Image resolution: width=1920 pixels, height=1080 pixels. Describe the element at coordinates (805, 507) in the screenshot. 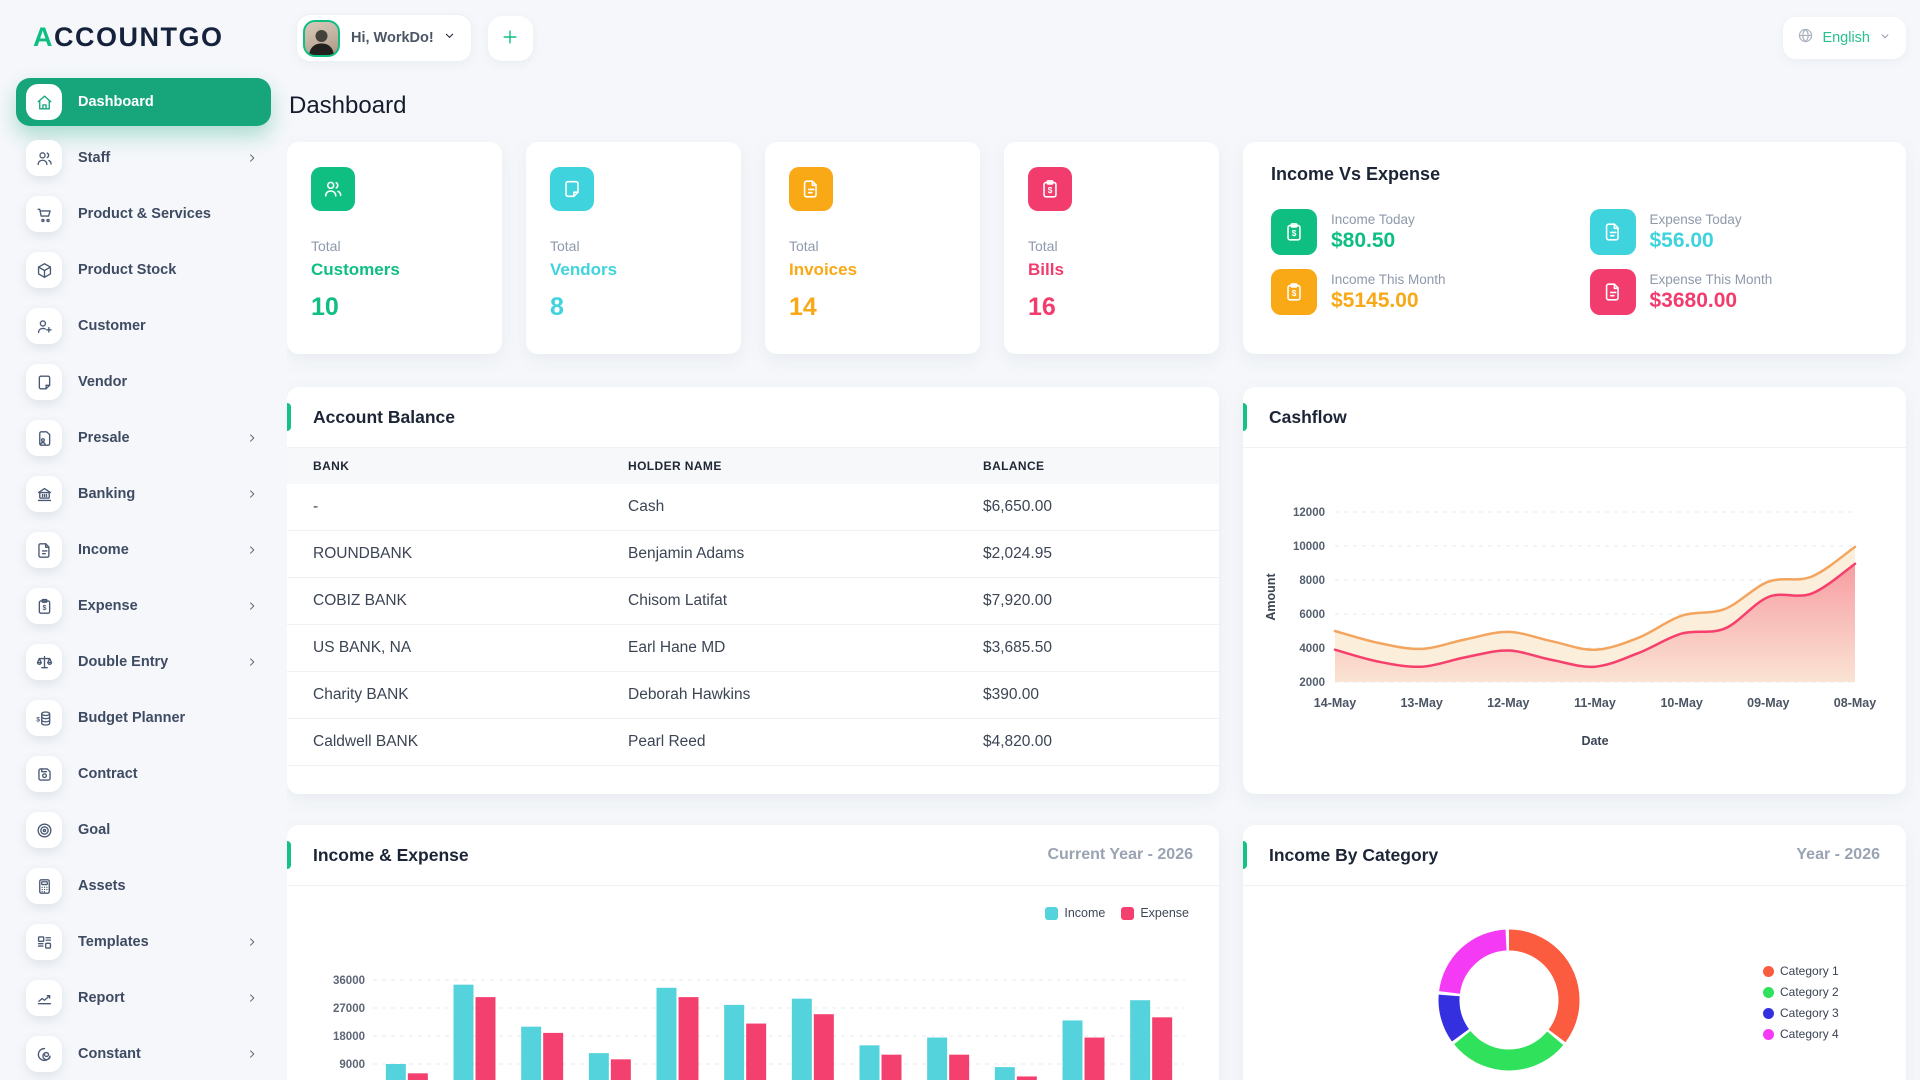

I see `table-cell: Cash` at that location.